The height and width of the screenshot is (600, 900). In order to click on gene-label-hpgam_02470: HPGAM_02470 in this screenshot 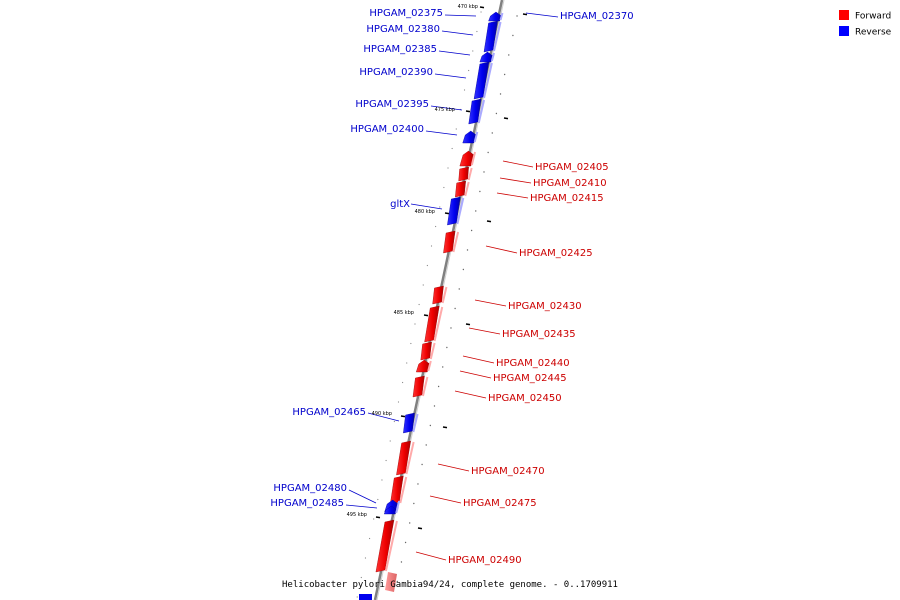, I will do `click(508, 471)`.